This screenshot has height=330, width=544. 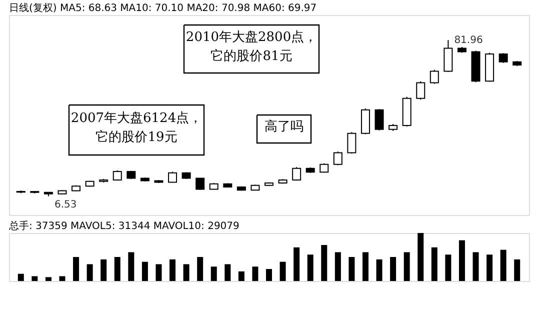 I want to click on chart-title: 日线(复权) MA5: 68.63 MA10: 70.10 MA20: 70.98 MA60: 69.97, so click(x=163, y=8).